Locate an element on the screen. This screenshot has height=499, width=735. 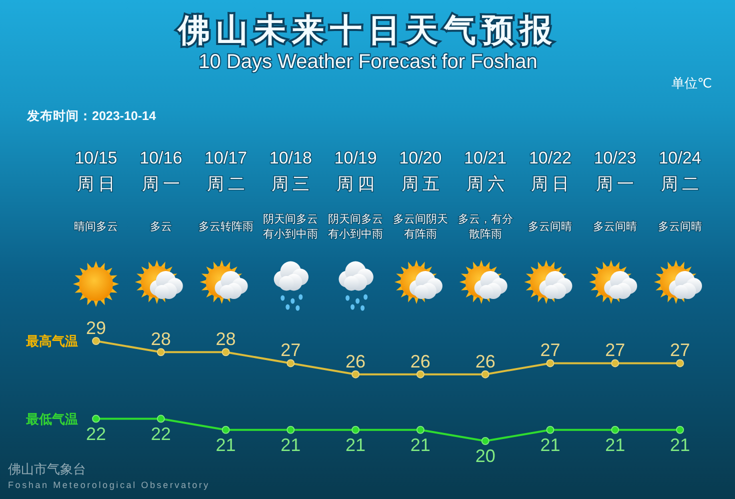
text: 佛山市气象台 is located at coordinates (47, 469).